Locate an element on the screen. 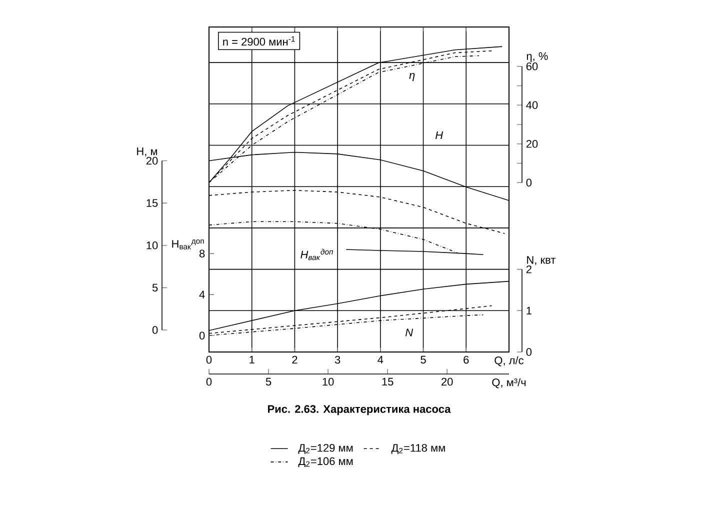  annotation: η is located at coordinates (412, 77).